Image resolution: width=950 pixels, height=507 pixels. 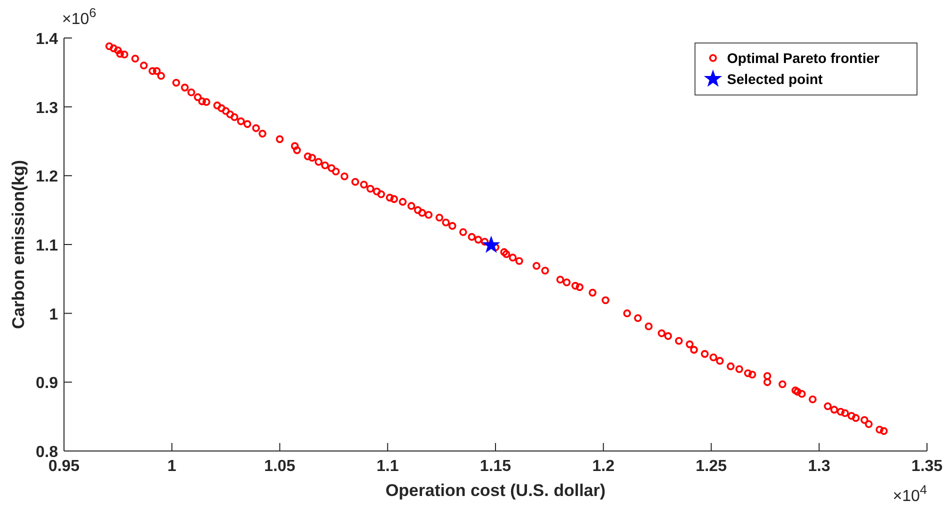 What do you see at coordinates (47, 108) in the screenshot?
I see `y-tick-label: 1.3` at bounding box center [47, 108].